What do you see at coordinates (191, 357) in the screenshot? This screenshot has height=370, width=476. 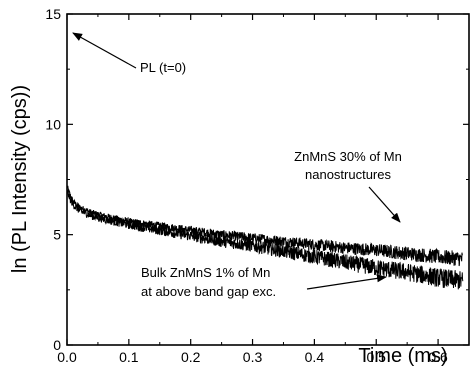 I see `x-tick-label: 0.2` at bounding box center [191, 357].